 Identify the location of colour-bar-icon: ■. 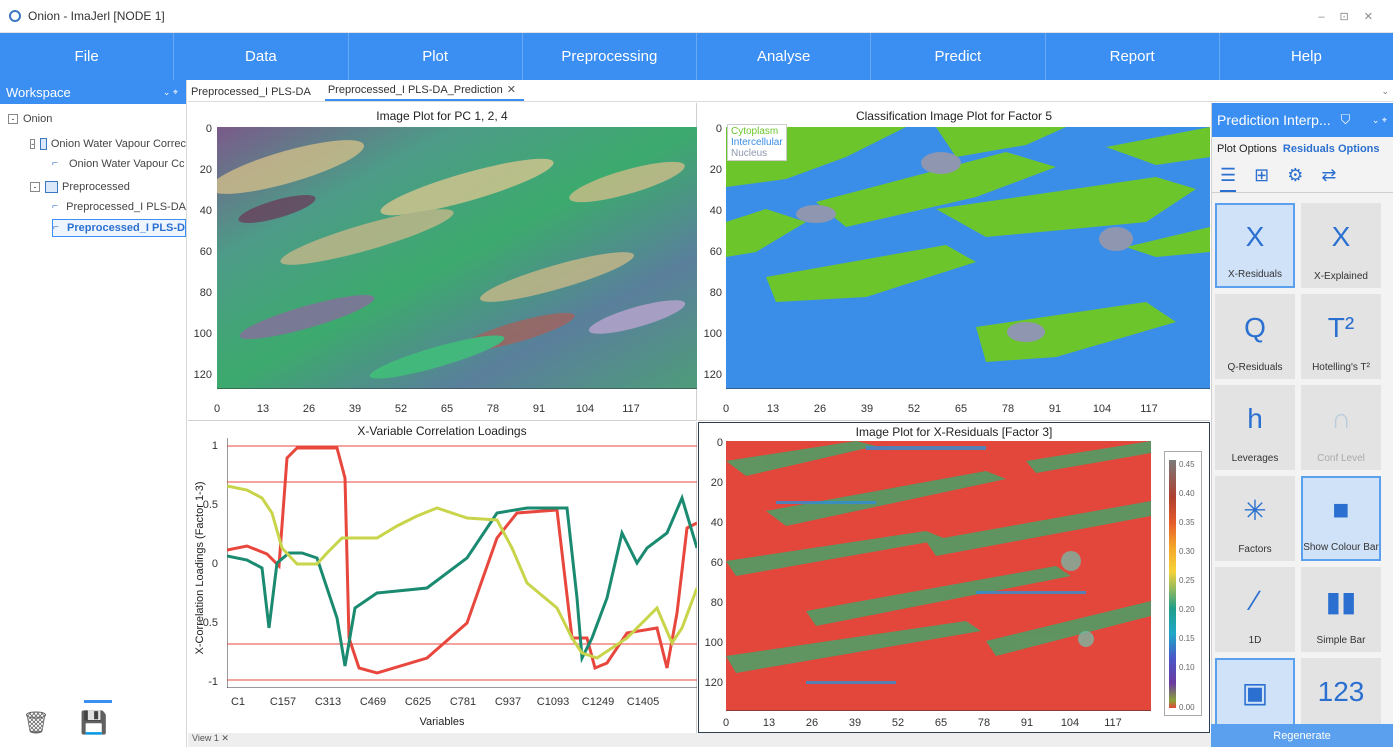
(1341, 509).